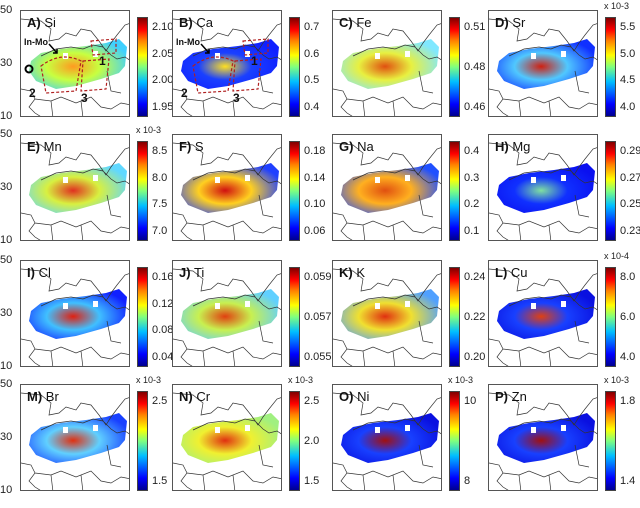 The image size is (640, 508). I want to click on map-frame: D) Sr, so click(543, 63).